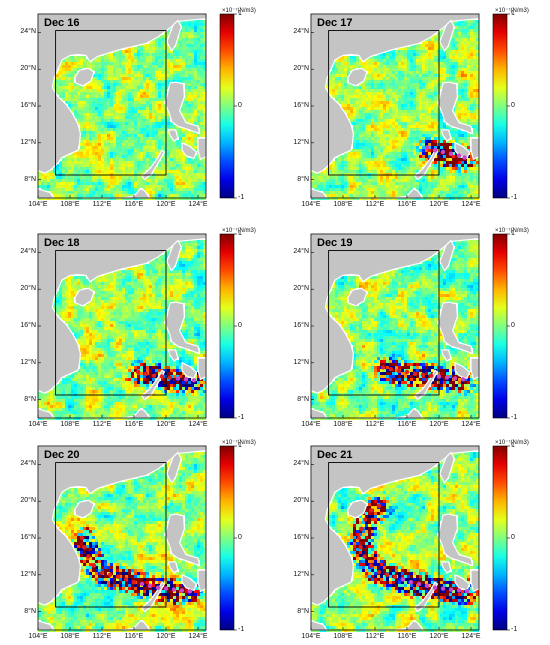 This screenshot has width=550, height=645. Describe the element at coordinates (334, 23) in the screenshot. I see `panel-title: Dec 17` at that location.